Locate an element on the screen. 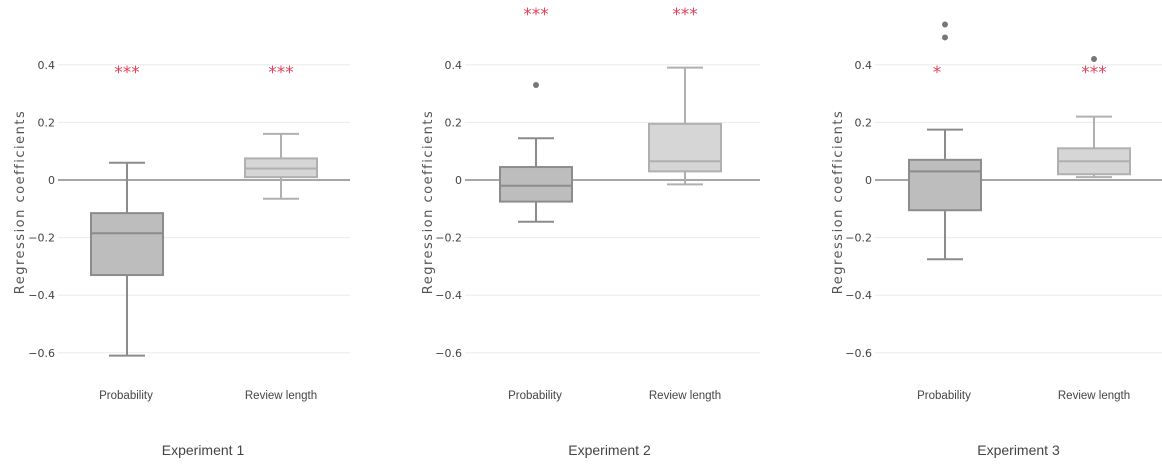  significance-marker: * is located at coordinates (937, 73).